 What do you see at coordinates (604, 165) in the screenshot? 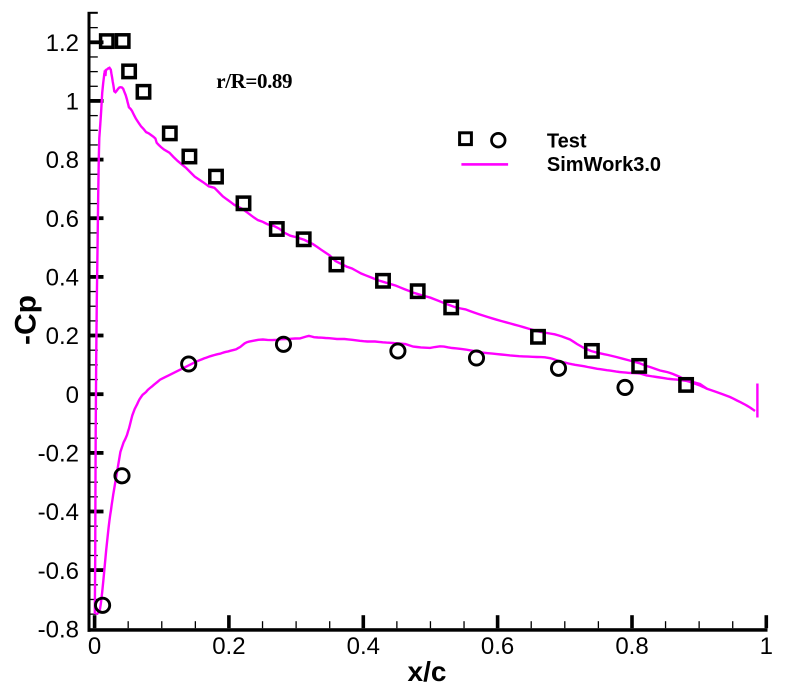
I see `svg-text: SimWork3.0` at bounding box center [604, 165].